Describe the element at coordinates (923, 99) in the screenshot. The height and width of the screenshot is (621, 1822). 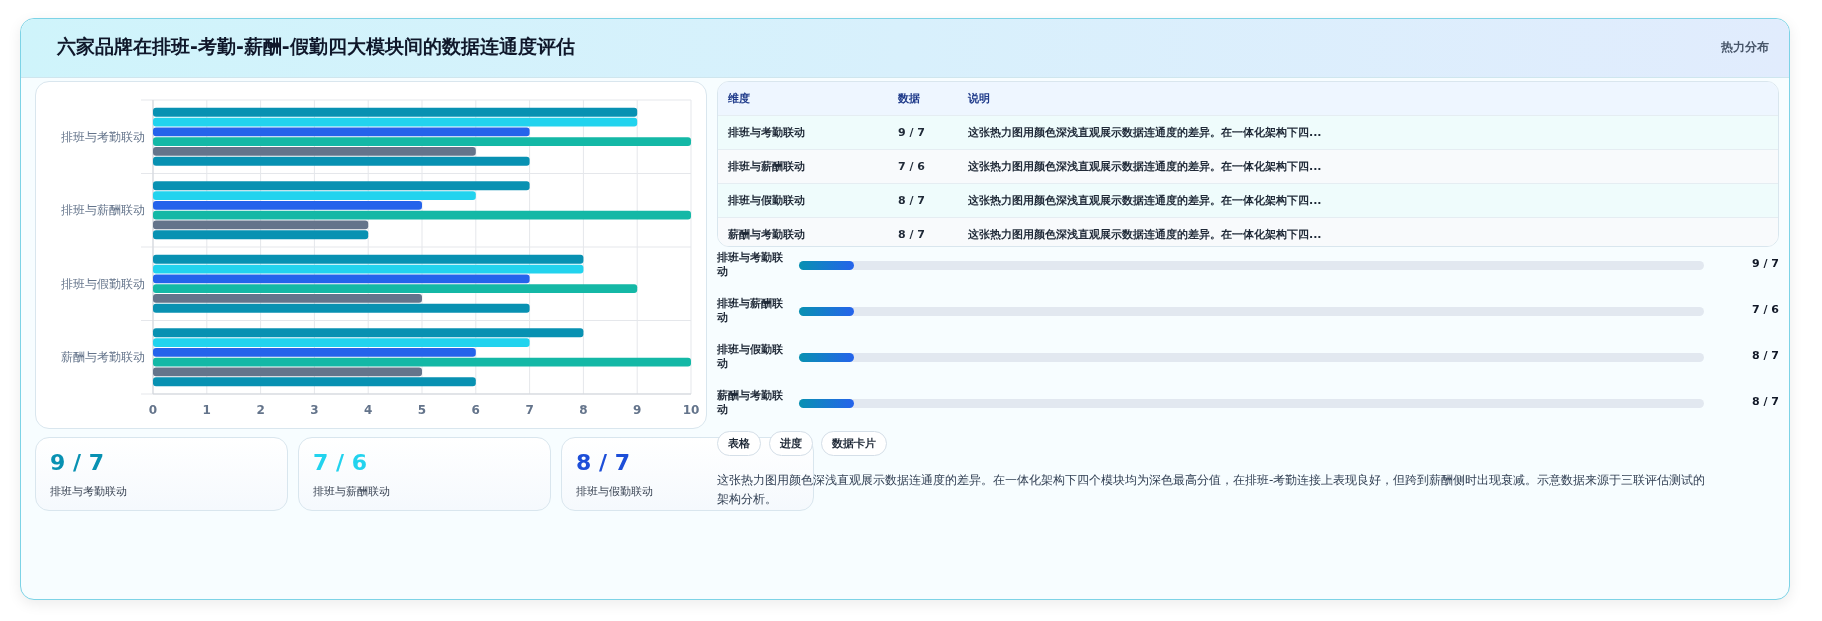
I see `text: 数据` at that location.